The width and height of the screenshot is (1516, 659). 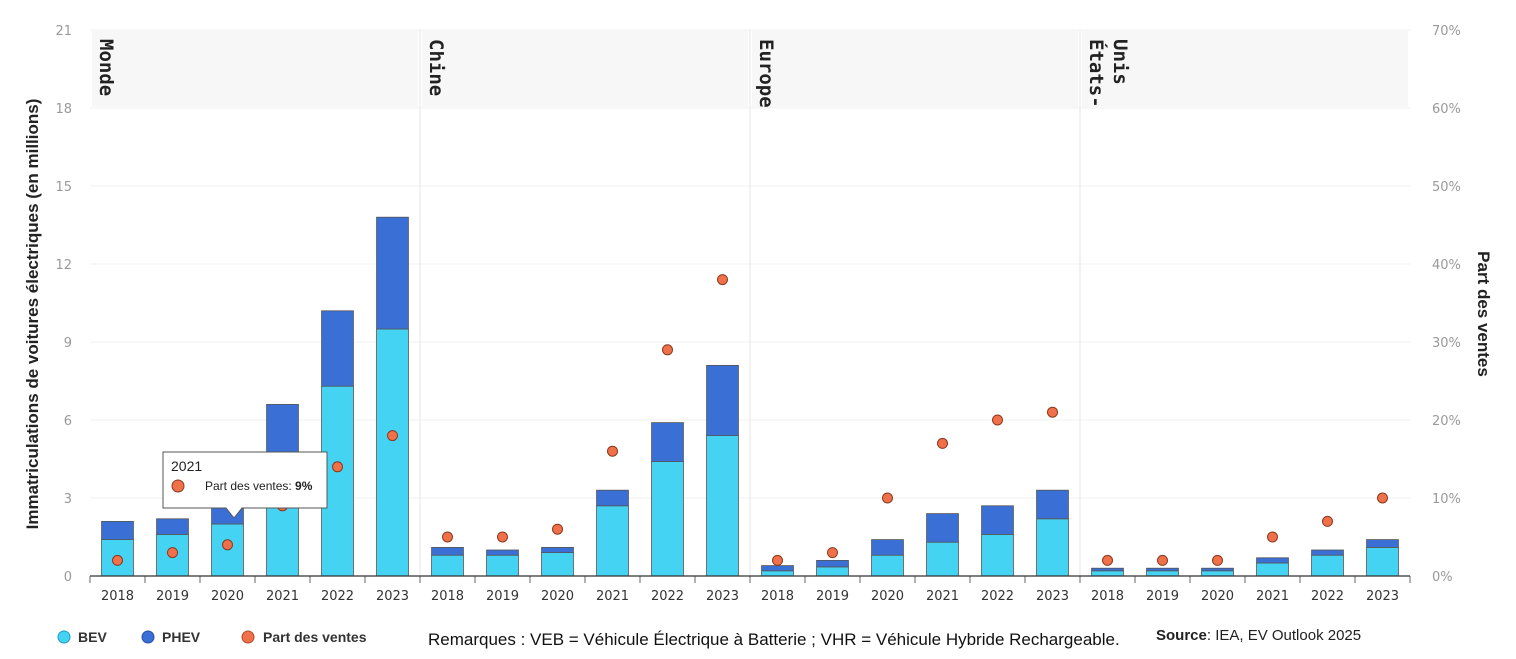 I want to click on bar-phev-3-2019, so click(x=1162, y=569).